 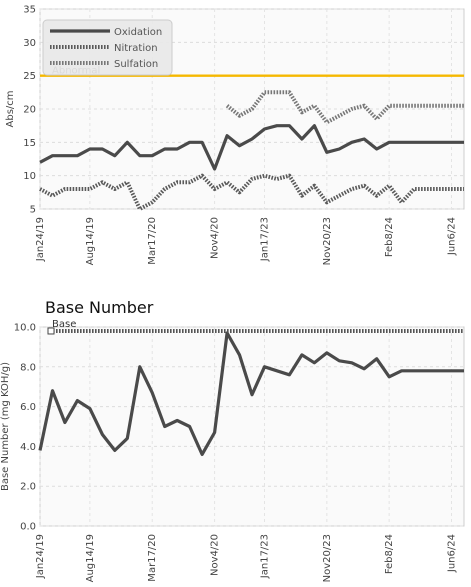 What do you see at coordinates (344, 107) in the screenshot?
I see `series-line-sulfation` at bounding box center [344, 107].